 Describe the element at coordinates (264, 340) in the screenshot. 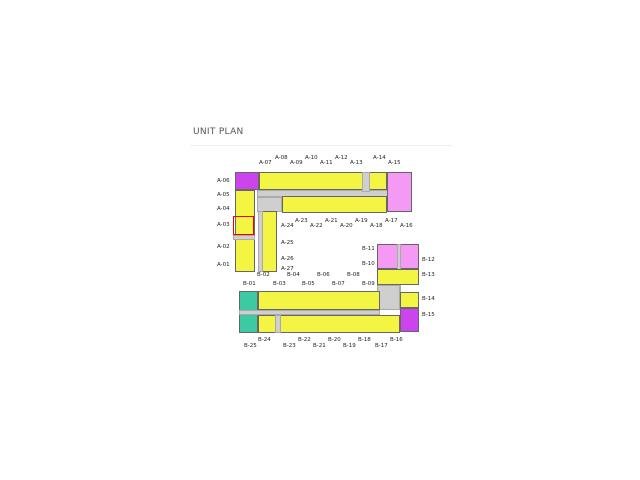

I see `unit-label-b-24: B-24` at that location.